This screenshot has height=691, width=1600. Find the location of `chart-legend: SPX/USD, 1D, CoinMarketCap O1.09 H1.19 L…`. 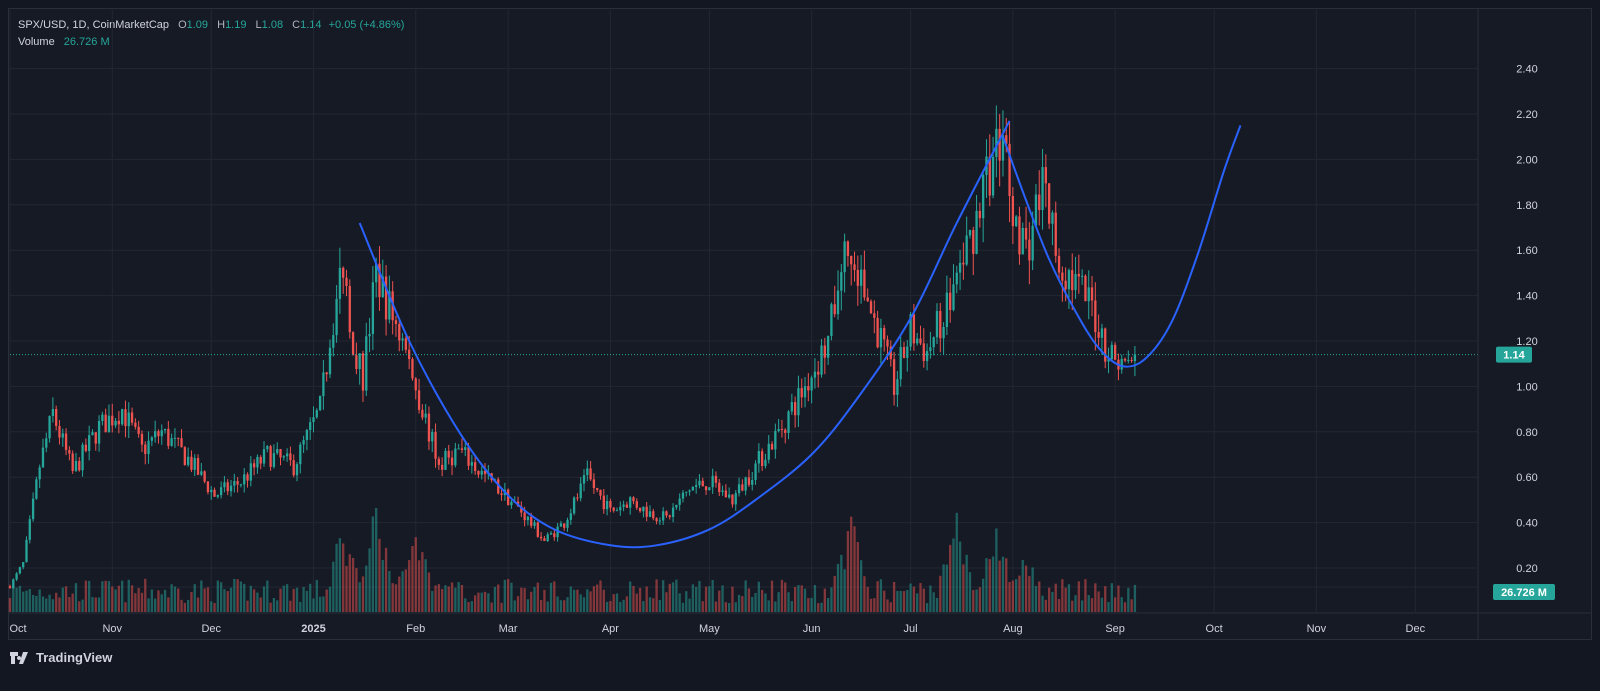

chart-legend: SPX/USD, 1D, CoinMarketCap O1.09 H1.19 L… is located at coordinates (211, 34).